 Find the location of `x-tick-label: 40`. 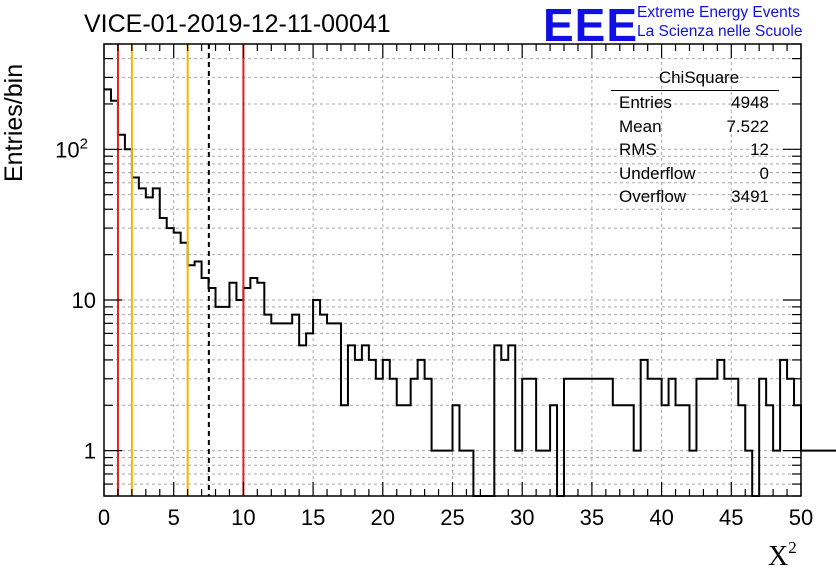

x-tick-label: 40 is located at coordinates (661, 517).